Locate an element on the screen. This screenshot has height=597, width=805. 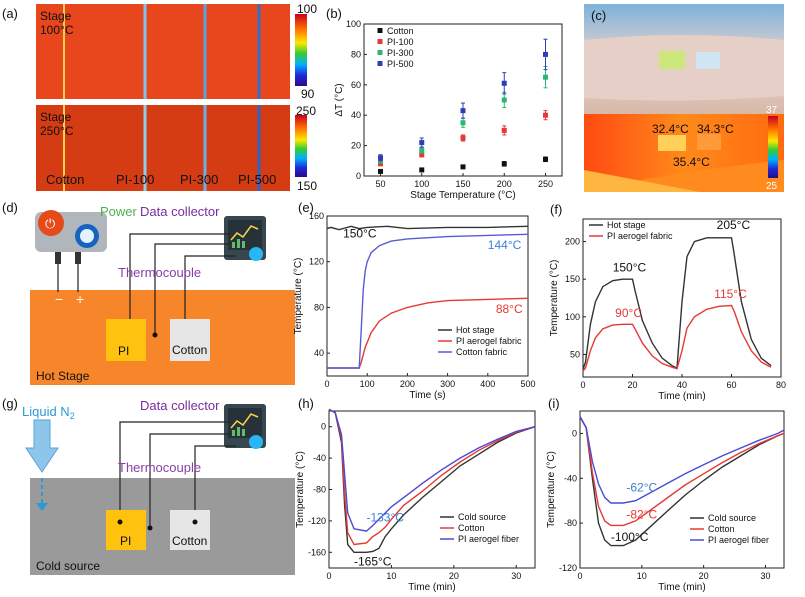
chart-e-xtick-label-5: 500 is located at coordinates (527, 384).